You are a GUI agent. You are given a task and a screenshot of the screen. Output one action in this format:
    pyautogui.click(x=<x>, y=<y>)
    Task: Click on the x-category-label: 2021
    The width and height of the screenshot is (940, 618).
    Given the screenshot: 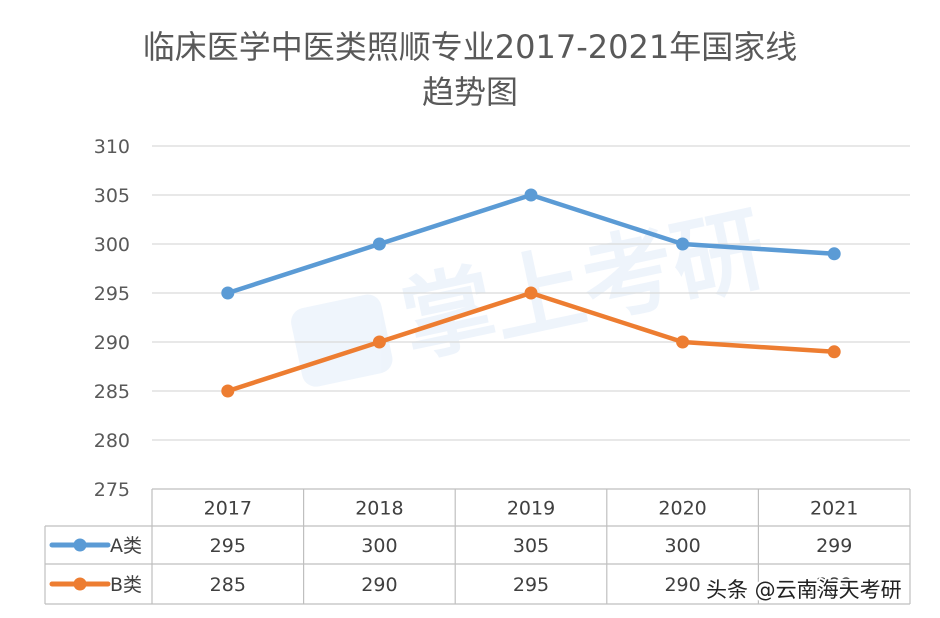 What is the action you would take?
    pyautogui.click(x=834, y=509)
    